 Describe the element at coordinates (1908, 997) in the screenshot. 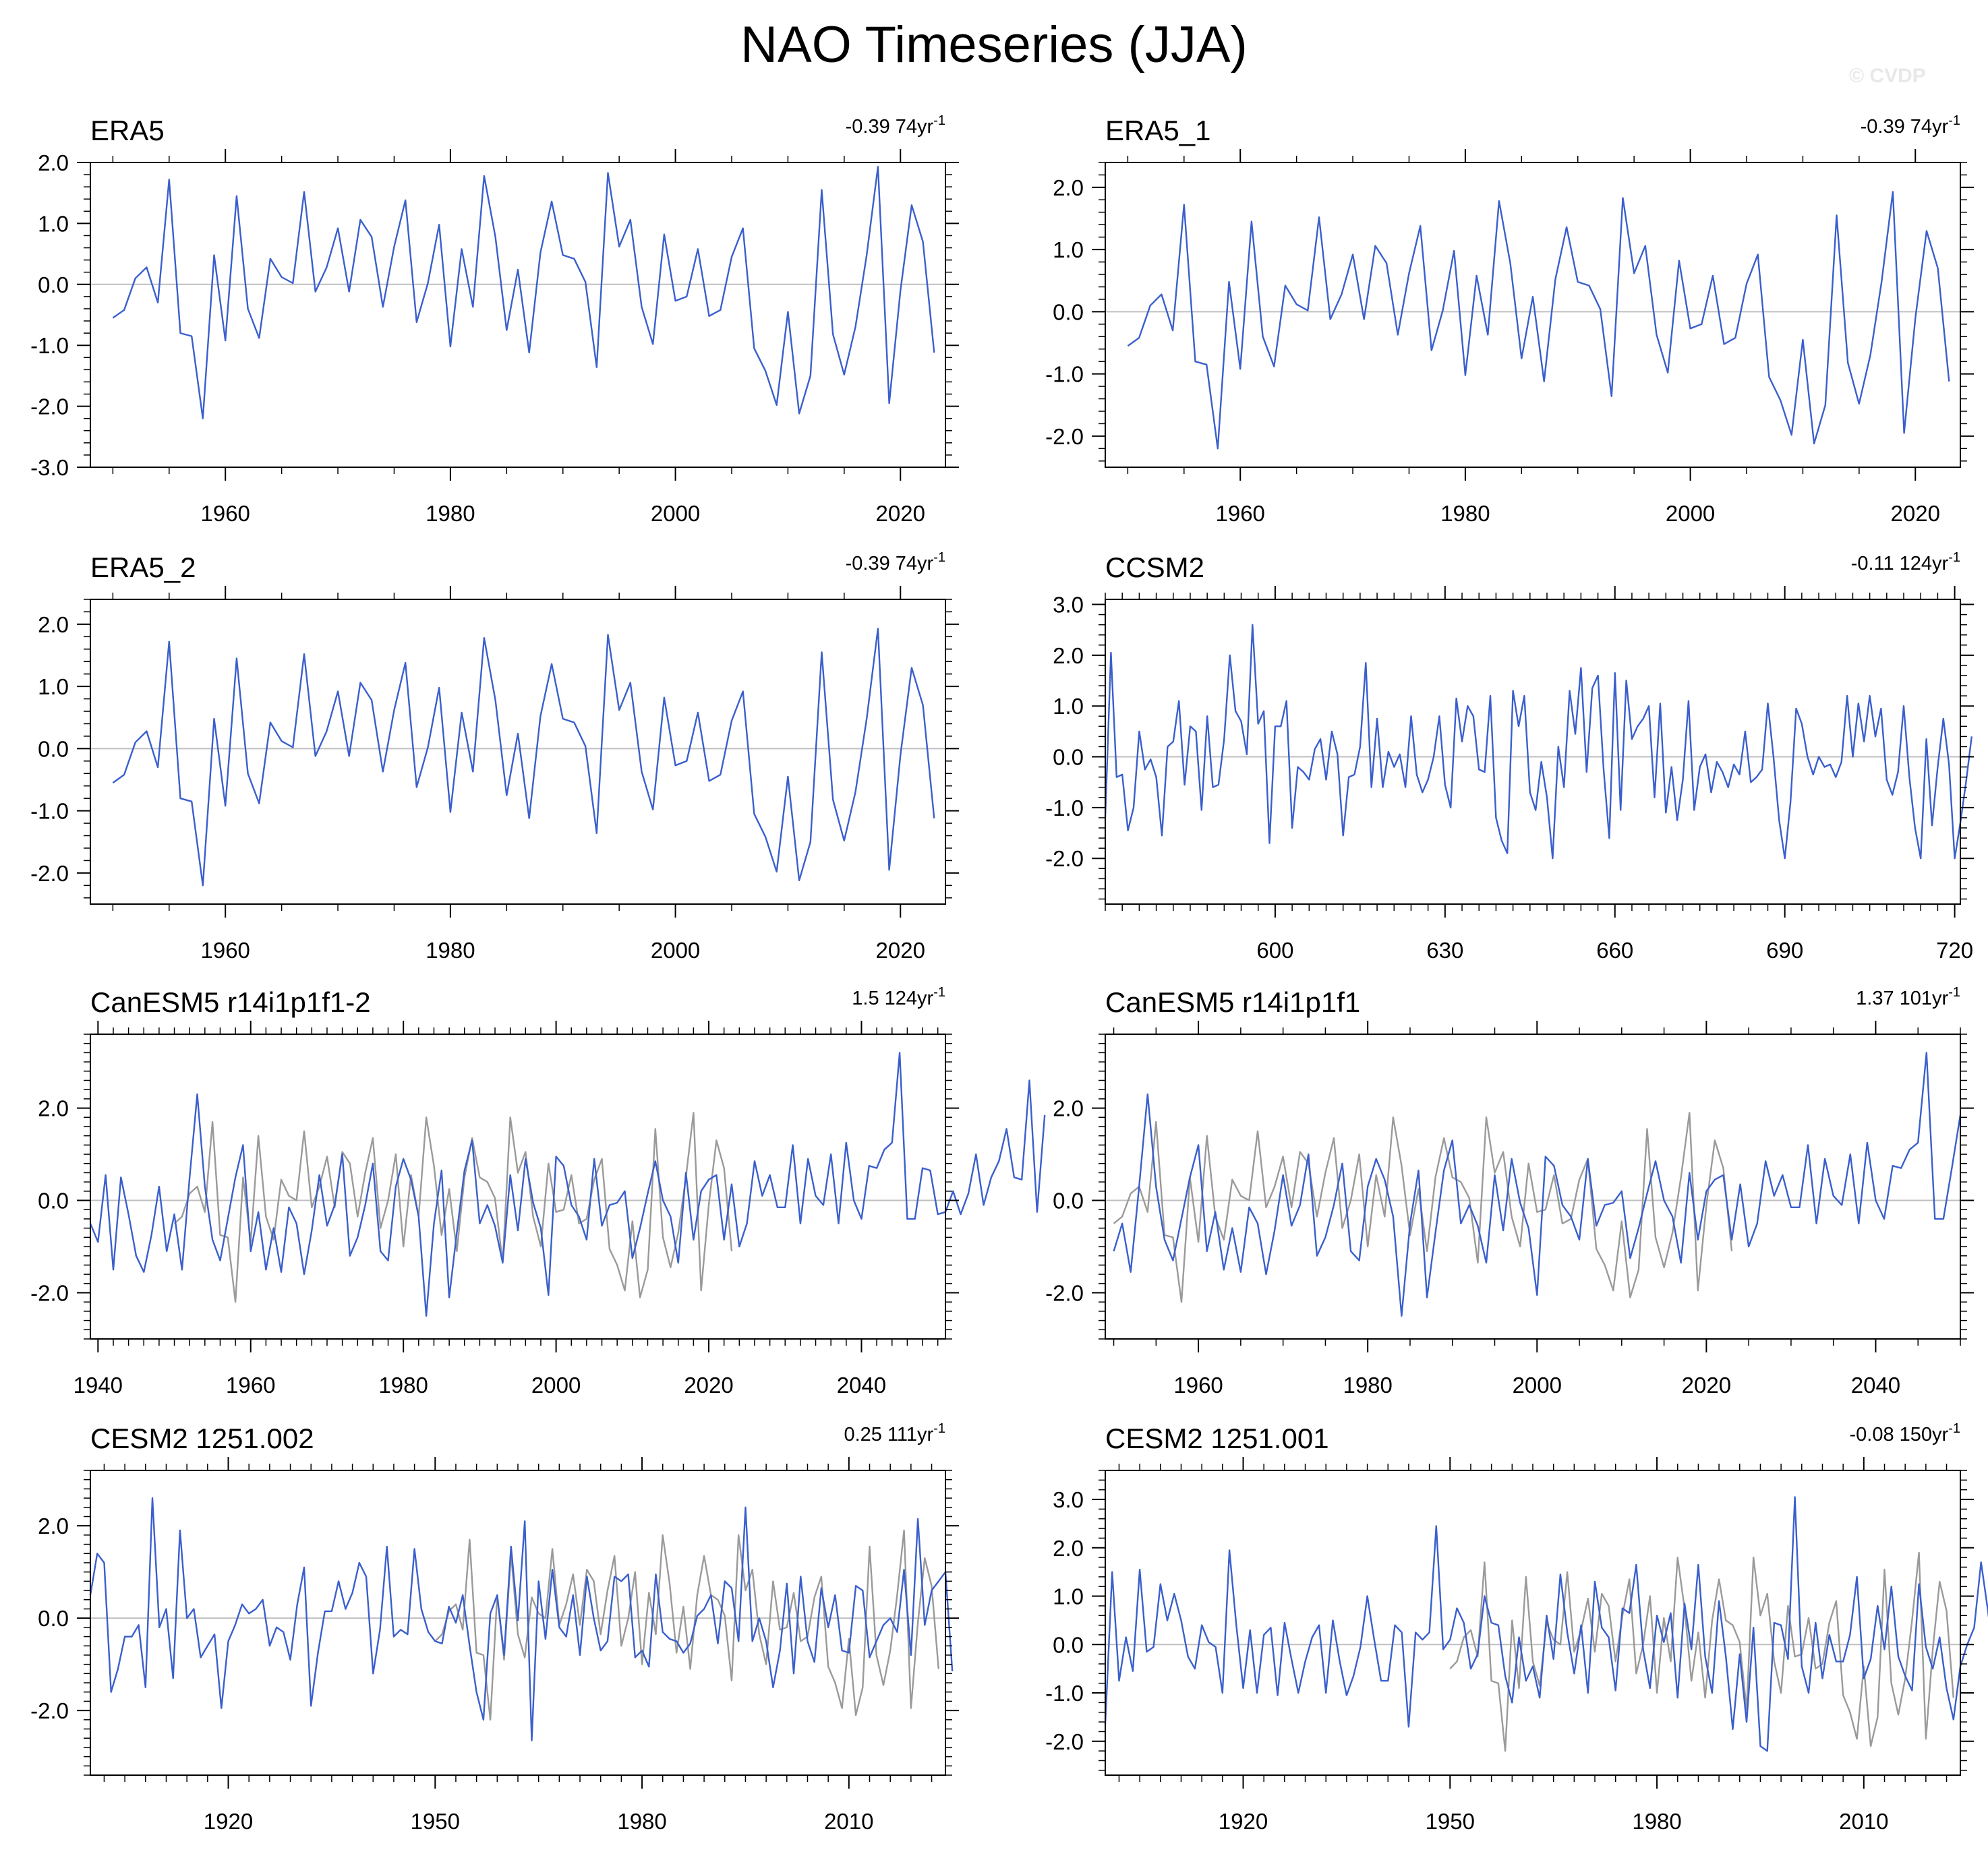

I see `trend-label: 1.37 101yr-1` at that location.